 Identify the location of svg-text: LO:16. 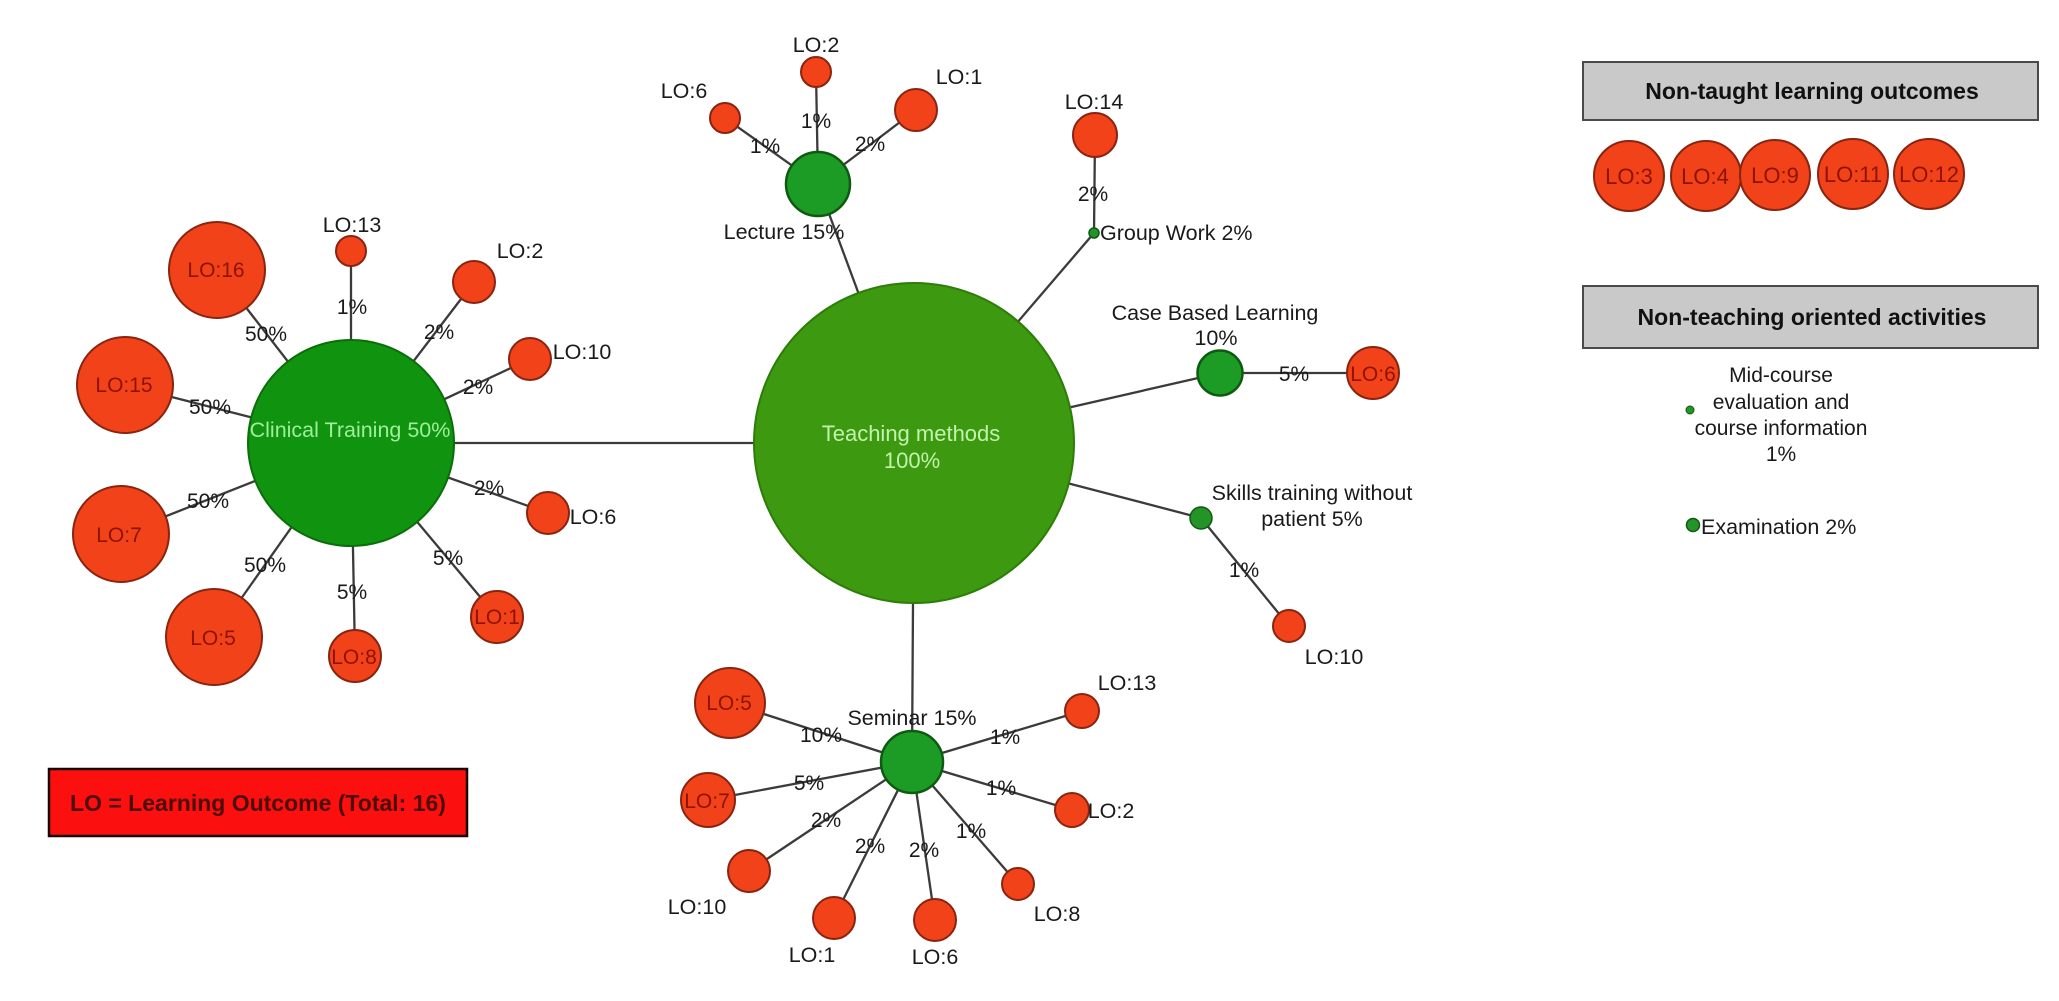
(215, 270).